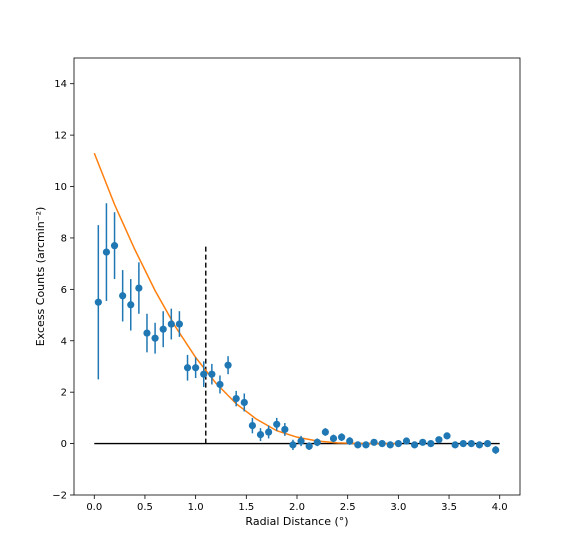 This screenshot has height=553, width=580. What do you see at coordinates (196, 507) in the screenshot?
I see `x-tick-label: 1.0` at bounding box center [196, 507].